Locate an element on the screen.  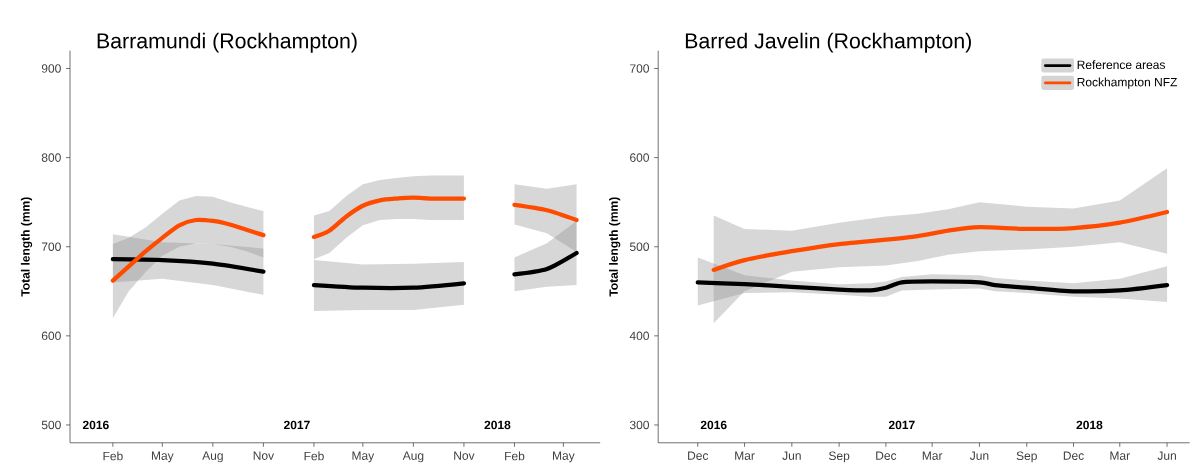
y-tick-label: 800 is located at coordinates (51, 157).